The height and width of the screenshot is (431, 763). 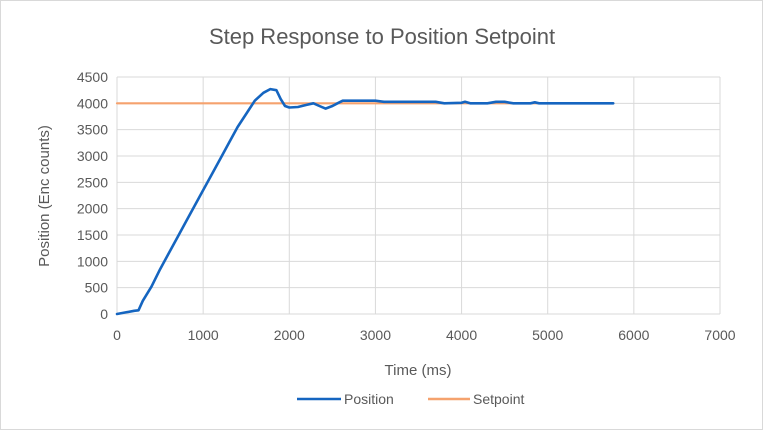 What do you see at coordinates (92, 77) in the screenshot?
I see `y-tick-label: 4500` at bounding box center [92, 77].